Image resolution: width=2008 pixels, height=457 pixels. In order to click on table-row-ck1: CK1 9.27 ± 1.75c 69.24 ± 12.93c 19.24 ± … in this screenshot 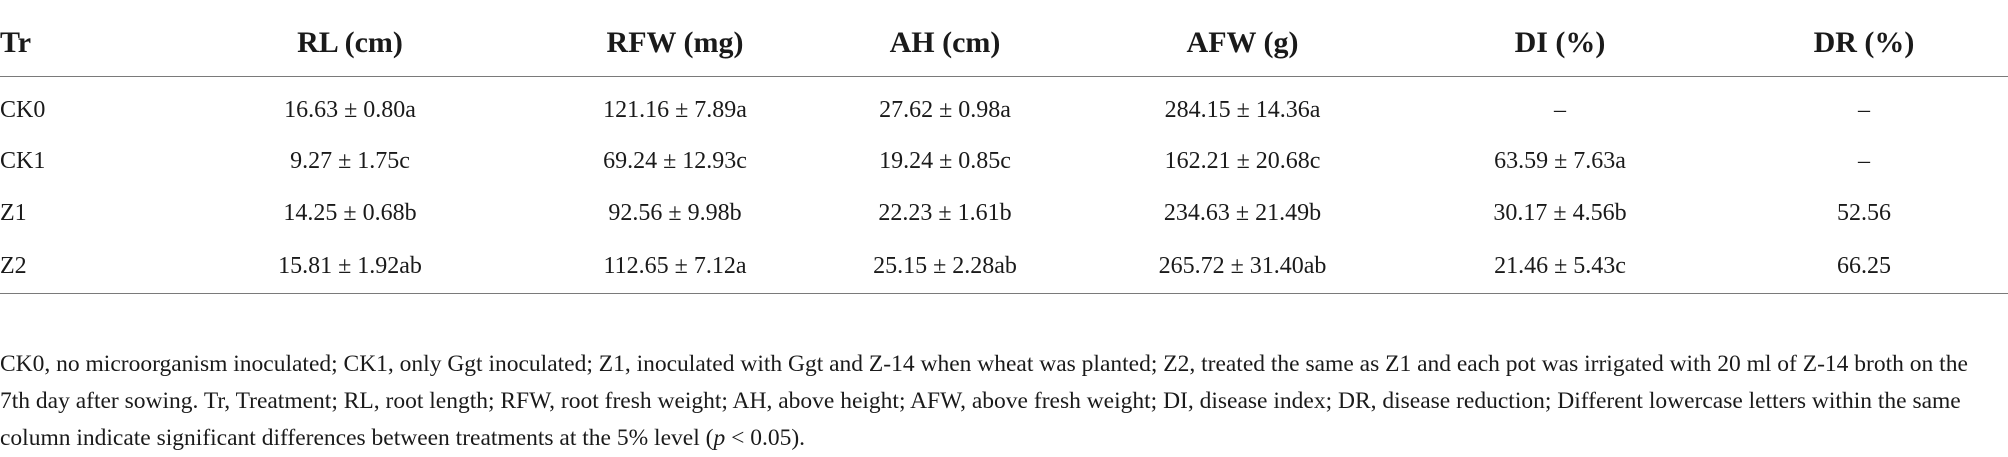, I will do `click(1004, 161)`.